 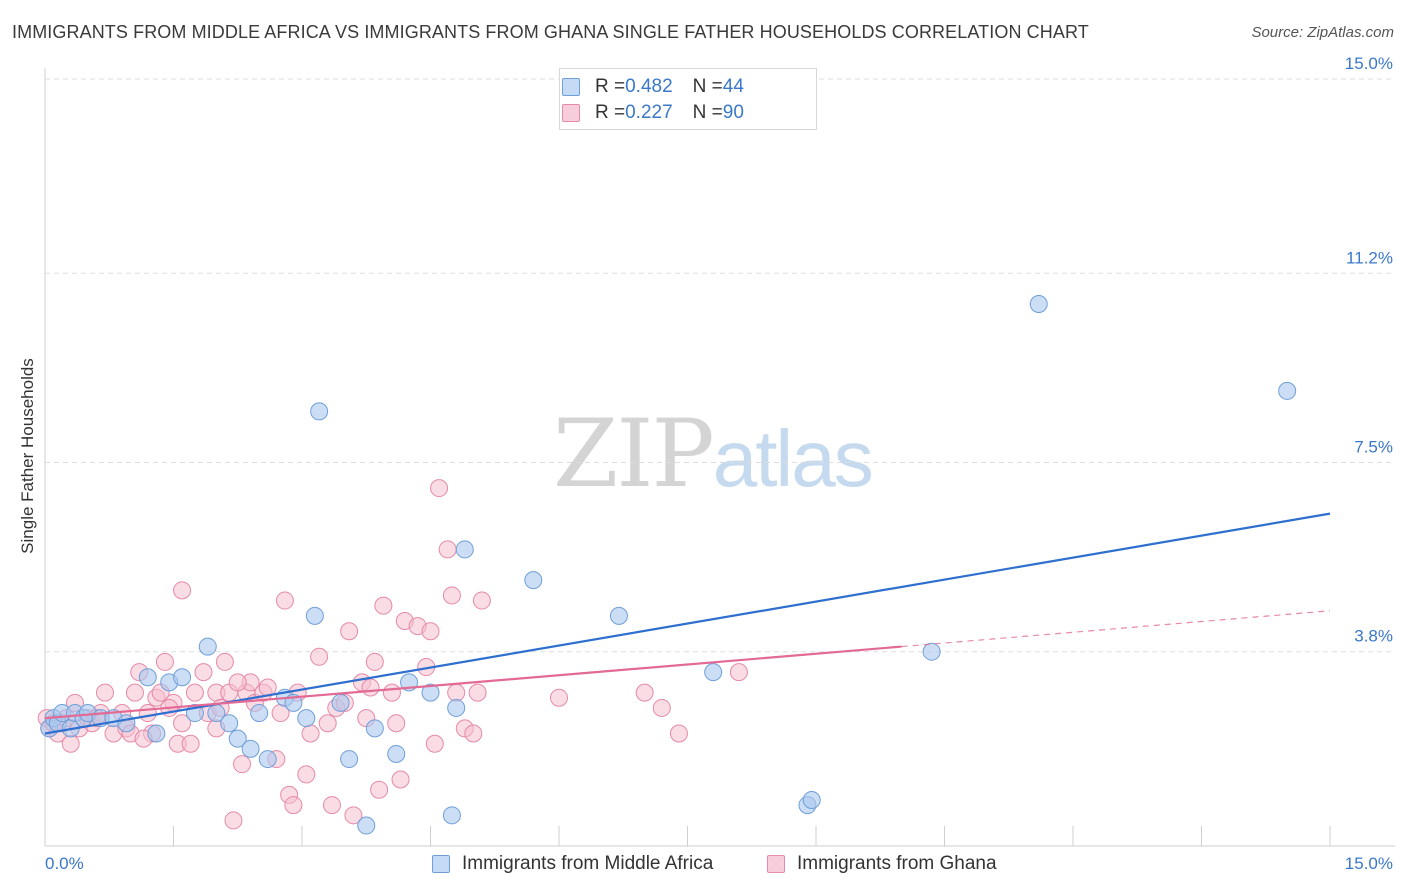 I want to click on legend-r-value: 0.227, so click(x=649, y=112).